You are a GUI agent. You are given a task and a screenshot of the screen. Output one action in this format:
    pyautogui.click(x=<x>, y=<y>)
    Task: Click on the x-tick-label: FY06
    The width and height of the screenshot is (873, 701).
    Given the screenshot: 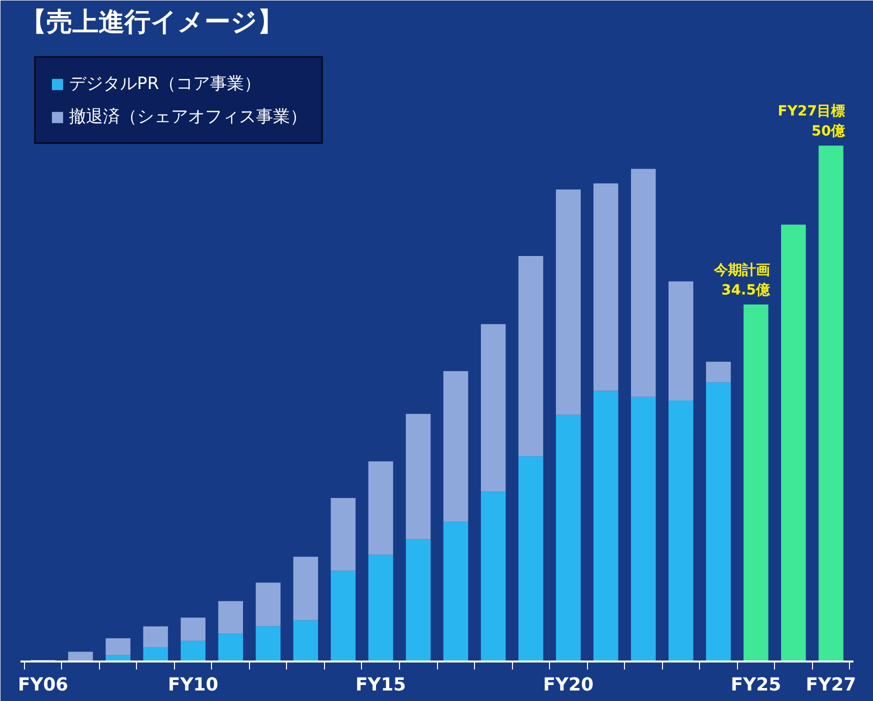 What is the action you would take?
    pyautogui.click(x=43, y=685)
    